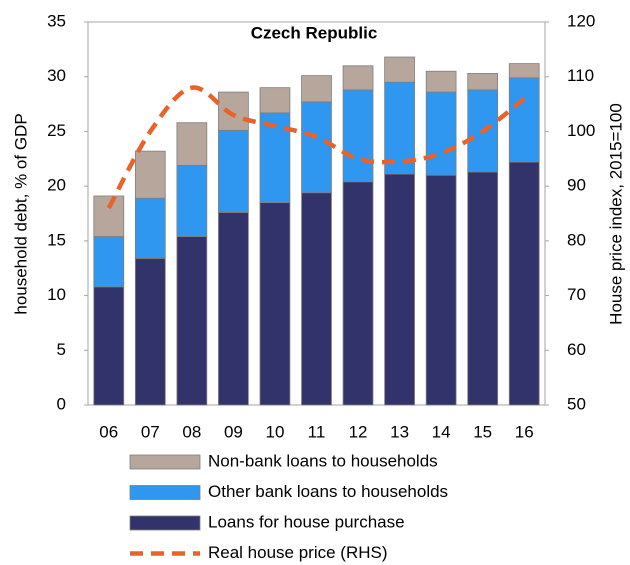 This screenshot has width=630, height=565. What do you see at coordinates (56, 294) in the screenshot?
I see `y-tick-label: 10` at bounding box center [56, 294].